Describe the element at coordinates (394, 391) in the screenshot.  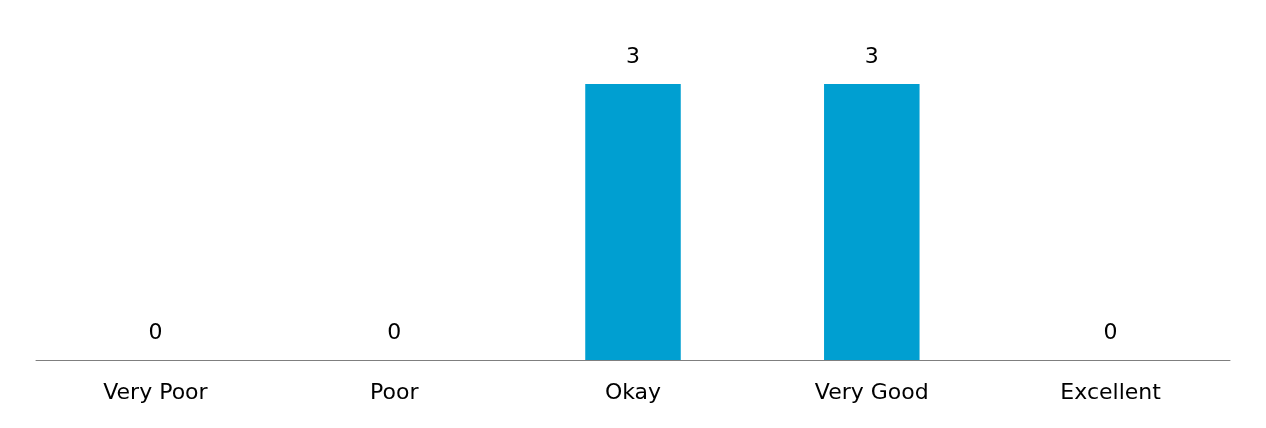
I see `x-tick-label: Poor` at that location.